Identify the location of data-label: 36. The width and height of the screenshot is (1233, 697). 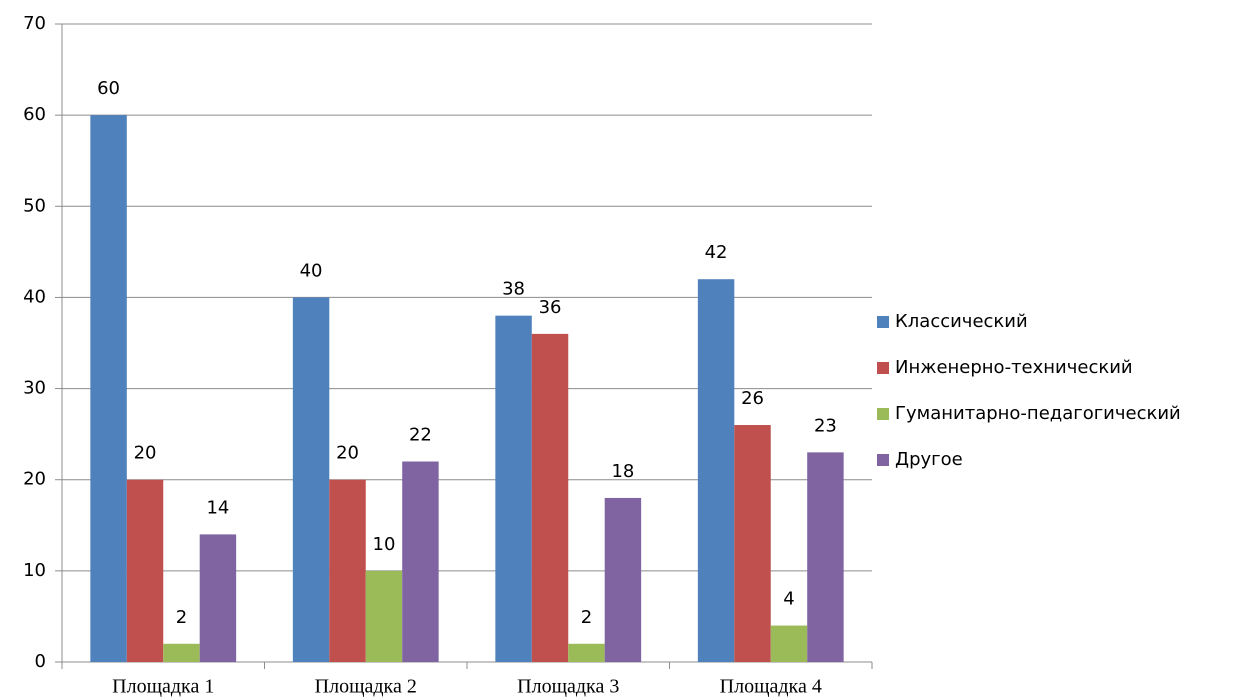
(550, 307).